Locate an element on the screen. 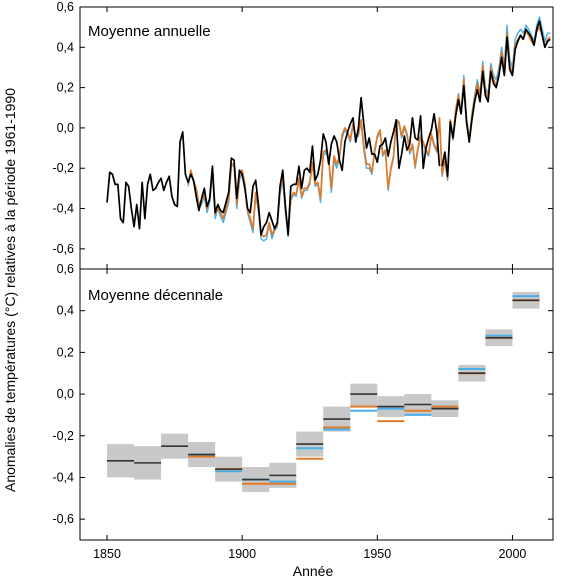  x-tick-label: 2000 is located at coordinates (513, 554).